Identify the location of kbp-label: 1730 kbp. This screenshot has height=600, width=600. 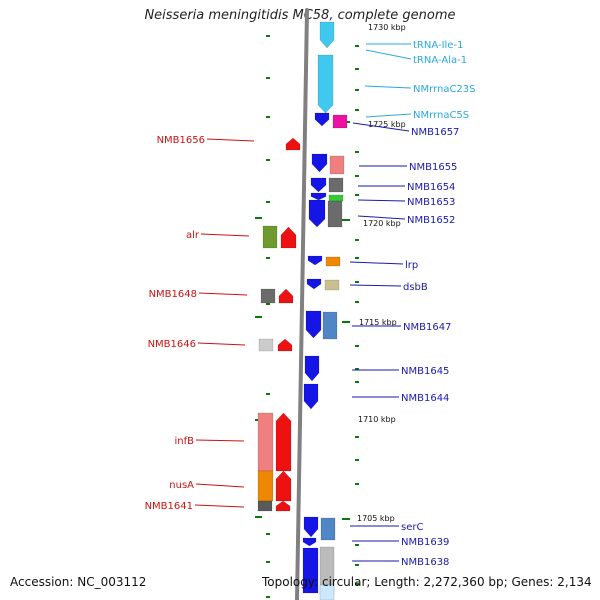
(387, 27).